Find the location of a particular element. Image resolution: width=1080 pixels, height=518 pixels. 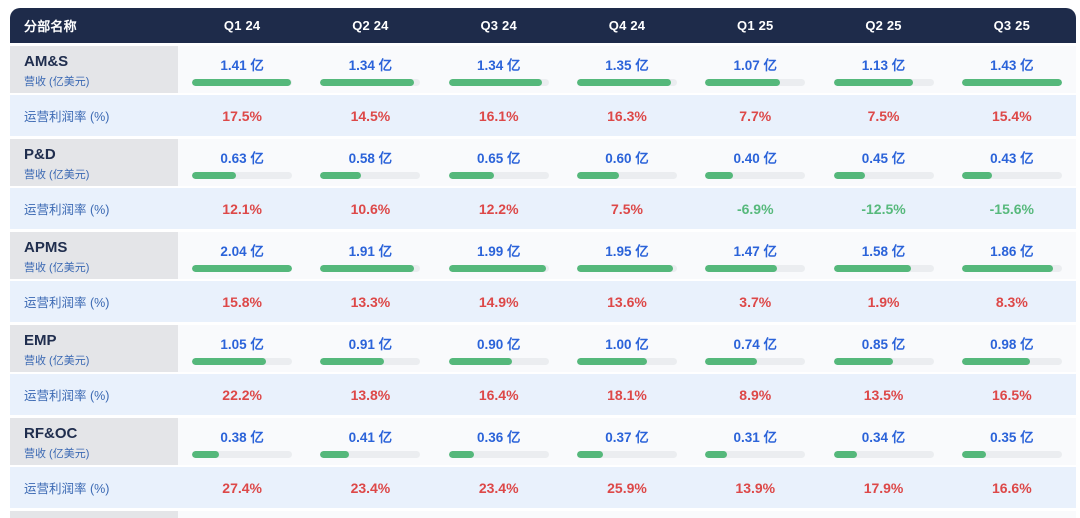

revenue-cell: 1.91 亿 is located at coordinates (370, 255).